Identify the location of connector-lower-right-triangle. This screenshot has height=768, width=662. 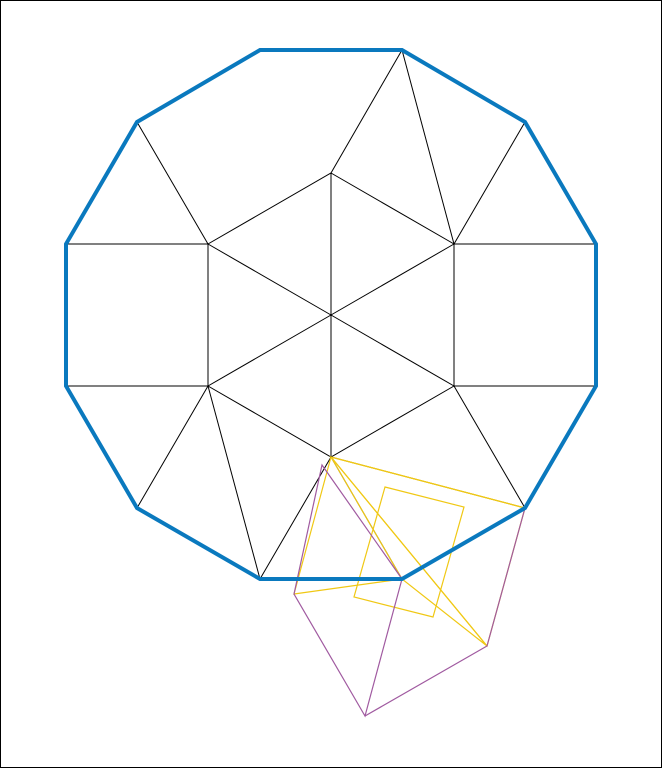
(489, 447).